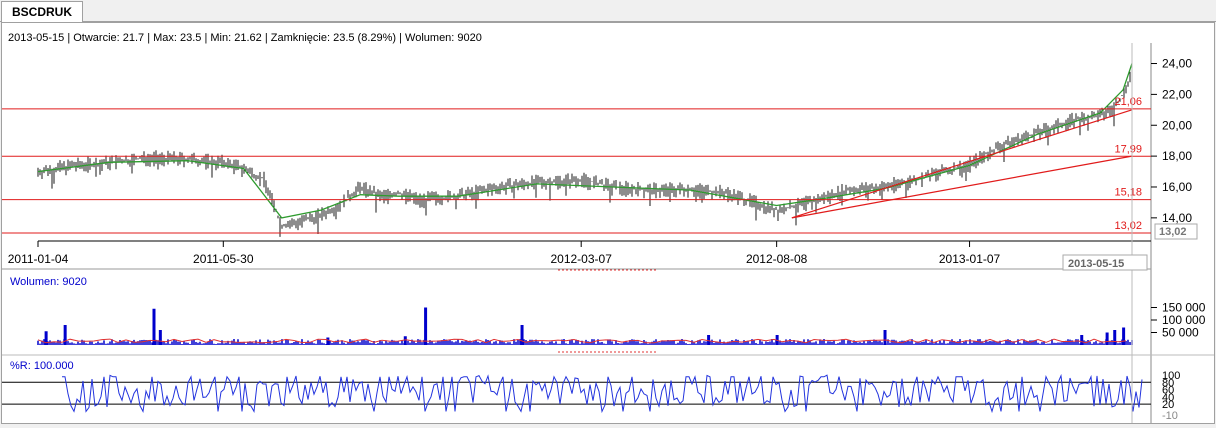 This screenshot has height=428, width=1216. Describe the element at coordinates (1177, 218) in the screenshot. I see `price-tick-label: 14,00` at that location.